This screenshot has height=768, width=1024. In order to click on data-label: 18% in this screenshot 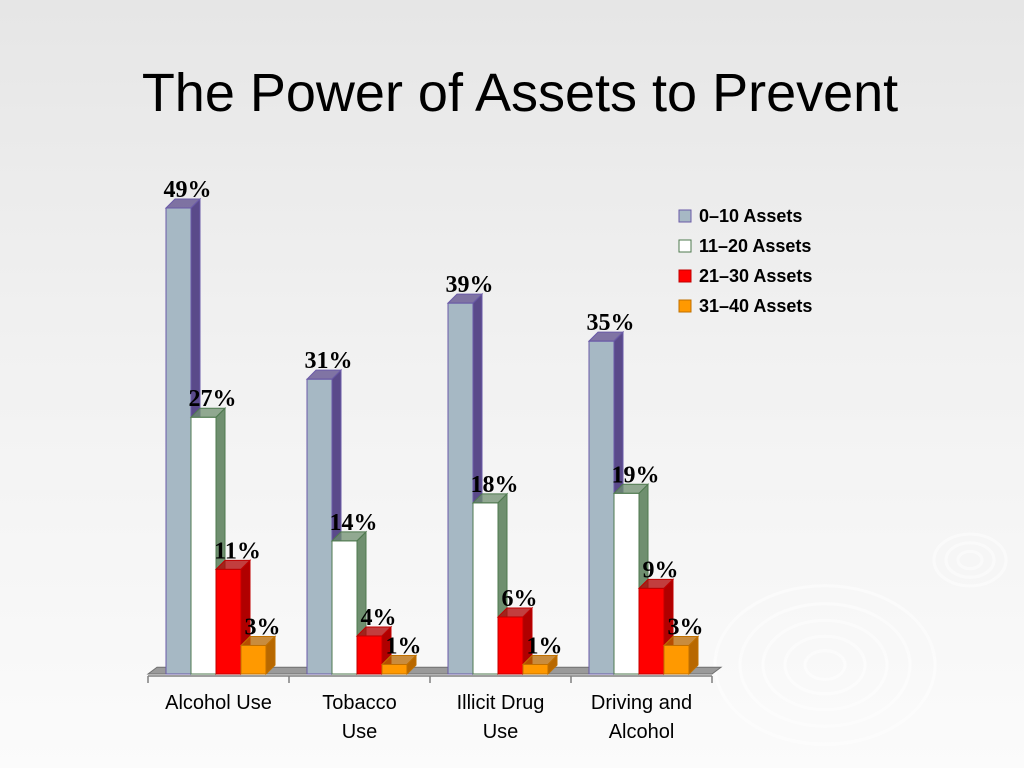, I will do `click(495, 485)`.